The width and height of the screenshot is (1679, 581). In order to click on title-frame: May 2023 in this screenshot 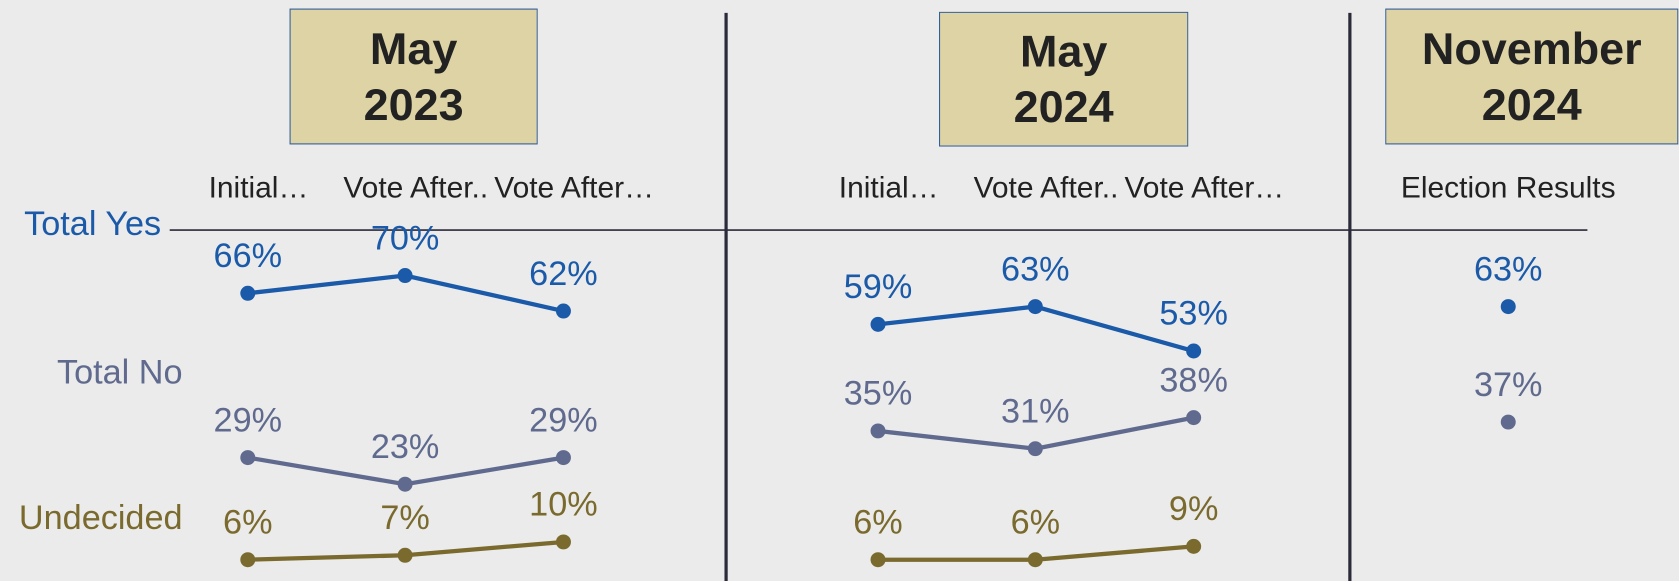, I will do `click(413, 76)`.